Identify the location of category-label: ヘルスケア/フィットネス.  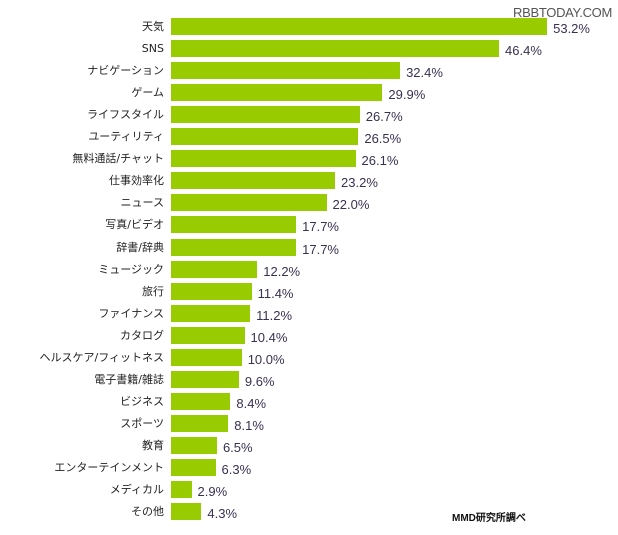
(102, 357).